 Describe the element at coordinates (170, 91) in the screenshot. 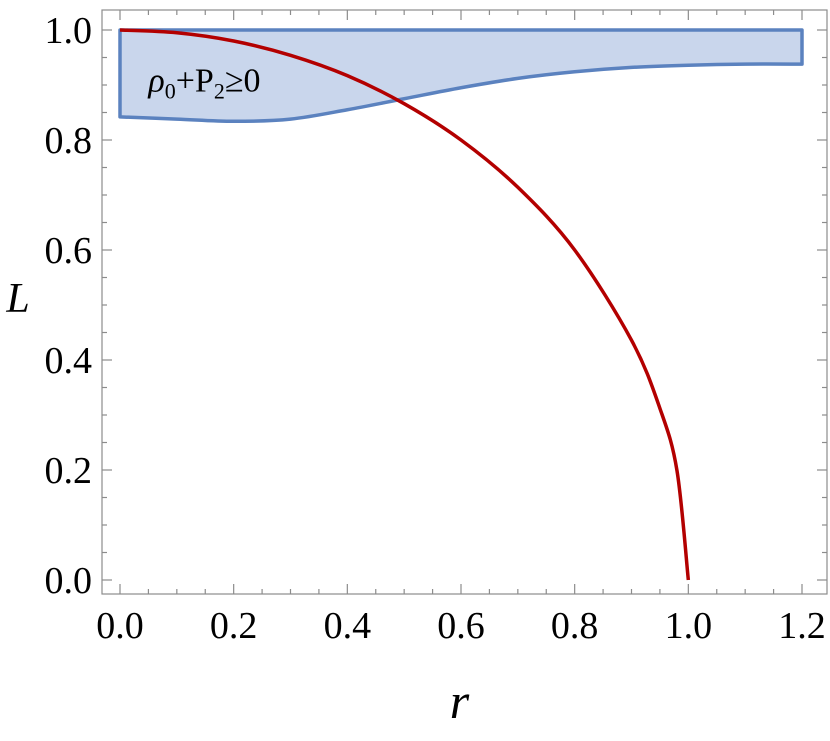

I see `annotation-sub1: 0` at that location.